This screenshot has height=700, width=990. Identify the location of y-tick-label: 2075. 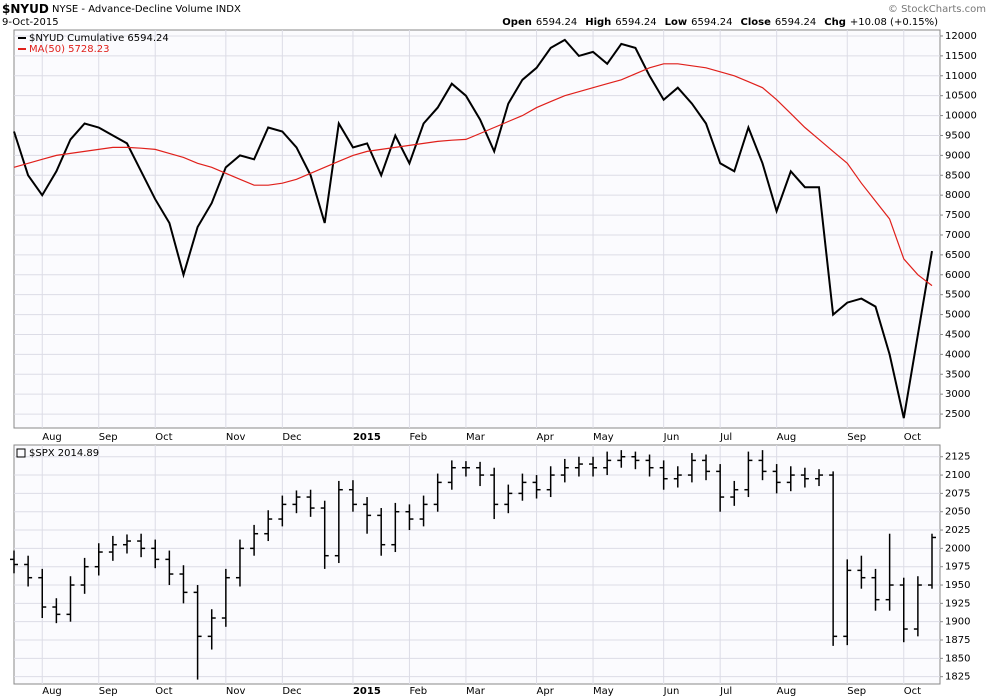
(957, 493).